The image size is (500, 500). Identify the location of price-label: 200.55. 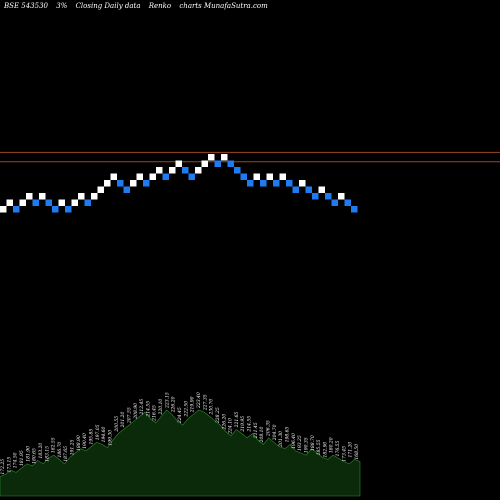
(117, 424).